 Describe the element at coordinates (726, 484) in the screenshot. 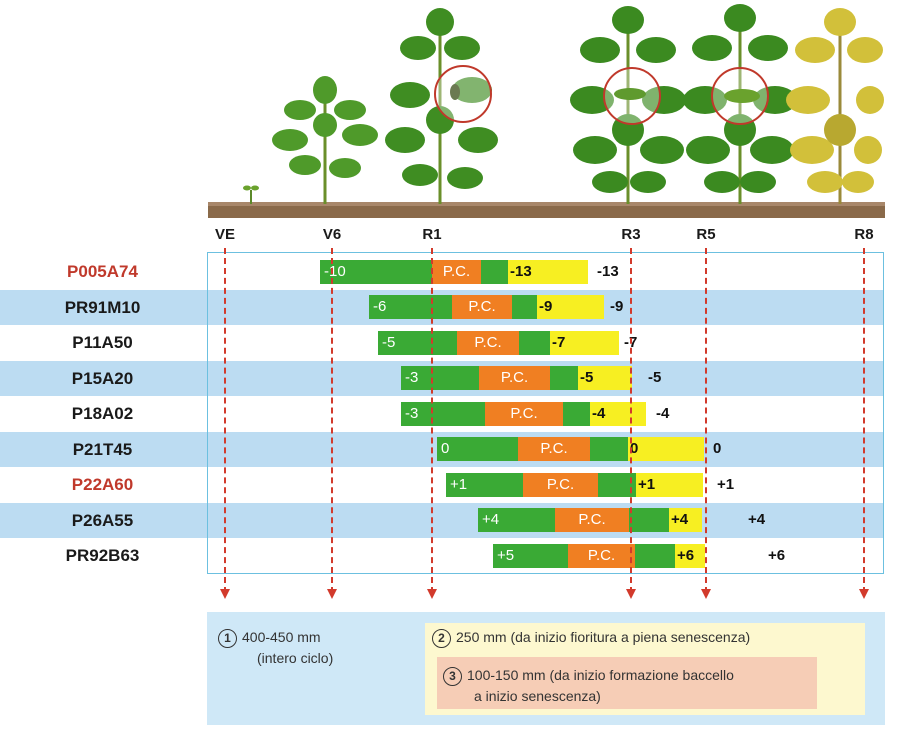

I see `end-offset-label: +1` at that location.